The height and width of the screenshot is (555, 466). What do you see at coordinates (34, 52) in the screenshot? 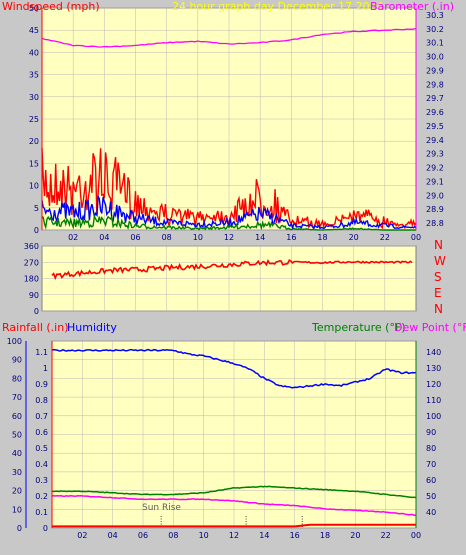
I see `wind-y-tick: 40` at bounding box center [34, 52].